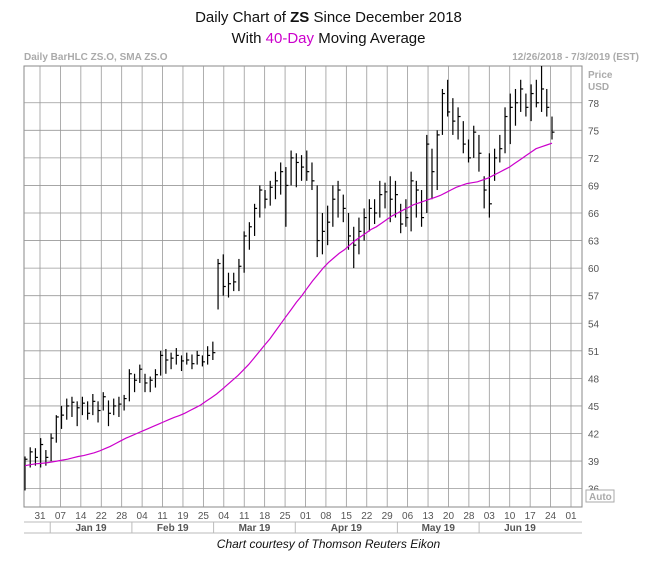 The width and height of the screenshot is (657, 573). Describe the element at coordinates (594, 242) in the screenshot. I see `y-tick-label: 63` at that location.